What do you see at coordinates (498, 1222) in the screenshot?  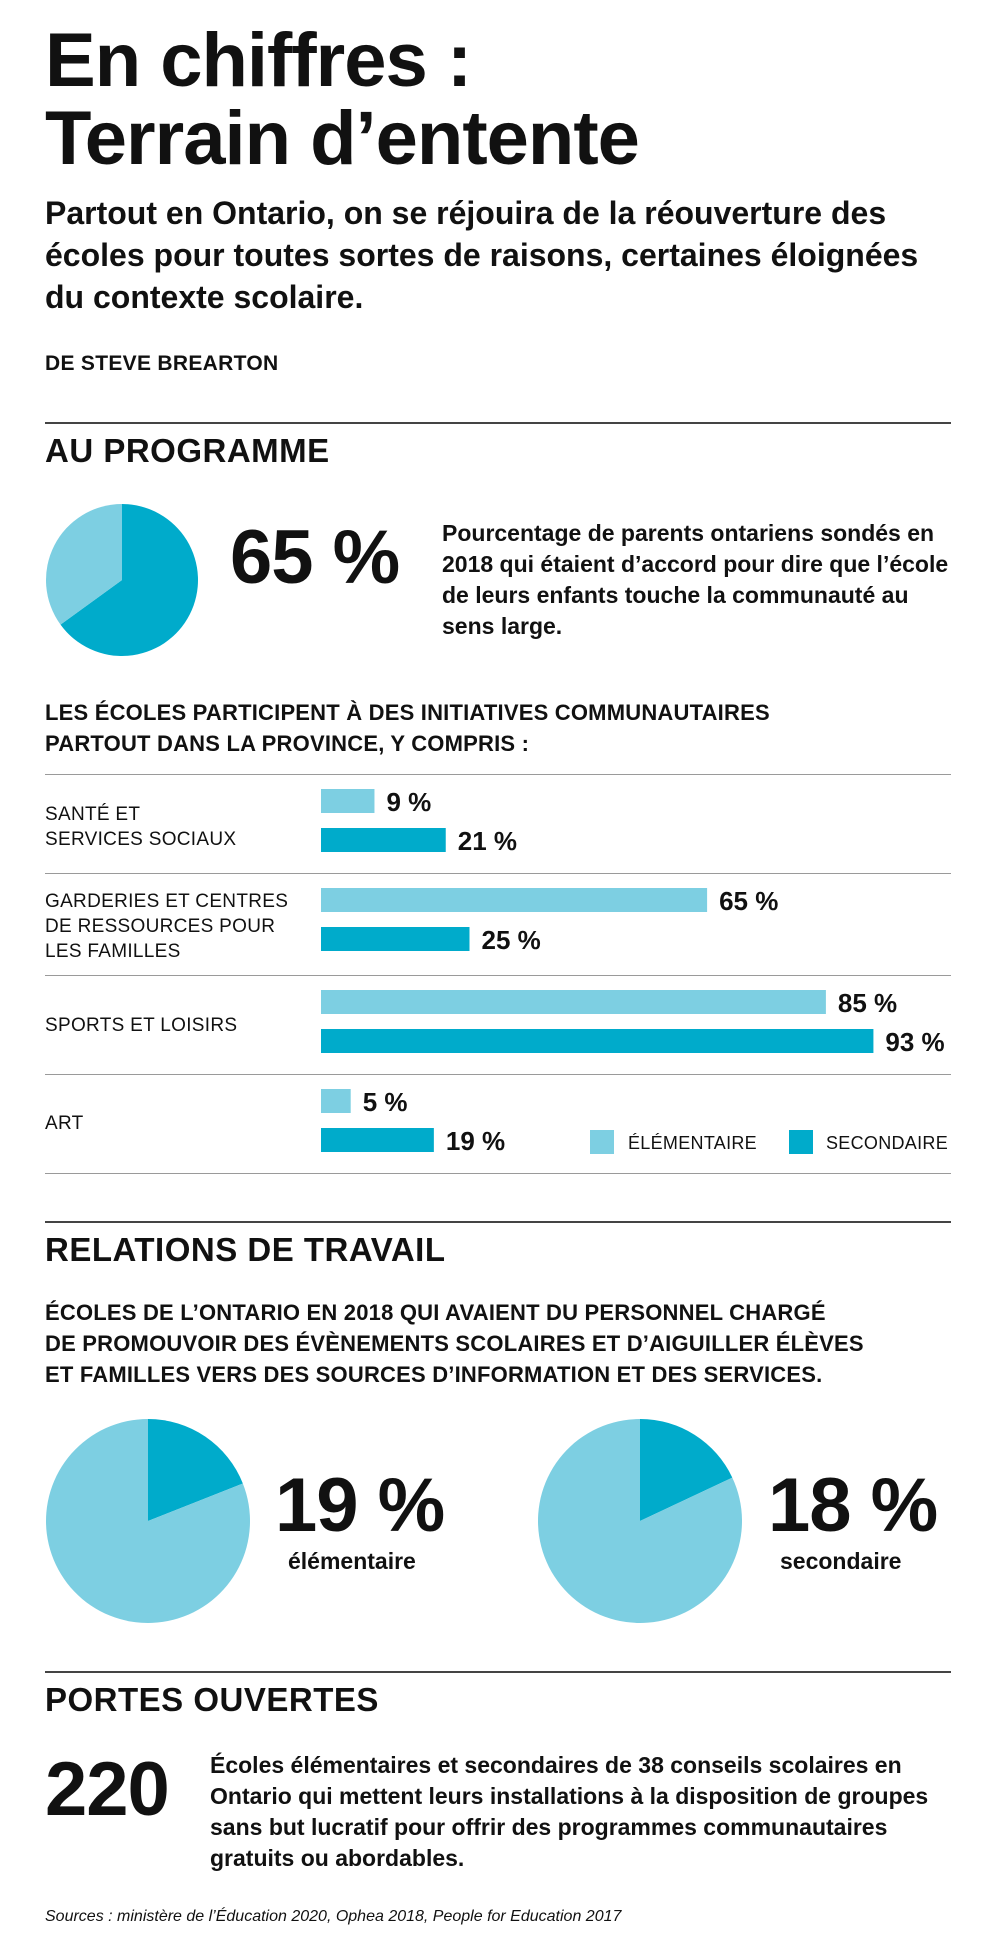 I see `section-divider-relations` at bounding box center [498, 1222].